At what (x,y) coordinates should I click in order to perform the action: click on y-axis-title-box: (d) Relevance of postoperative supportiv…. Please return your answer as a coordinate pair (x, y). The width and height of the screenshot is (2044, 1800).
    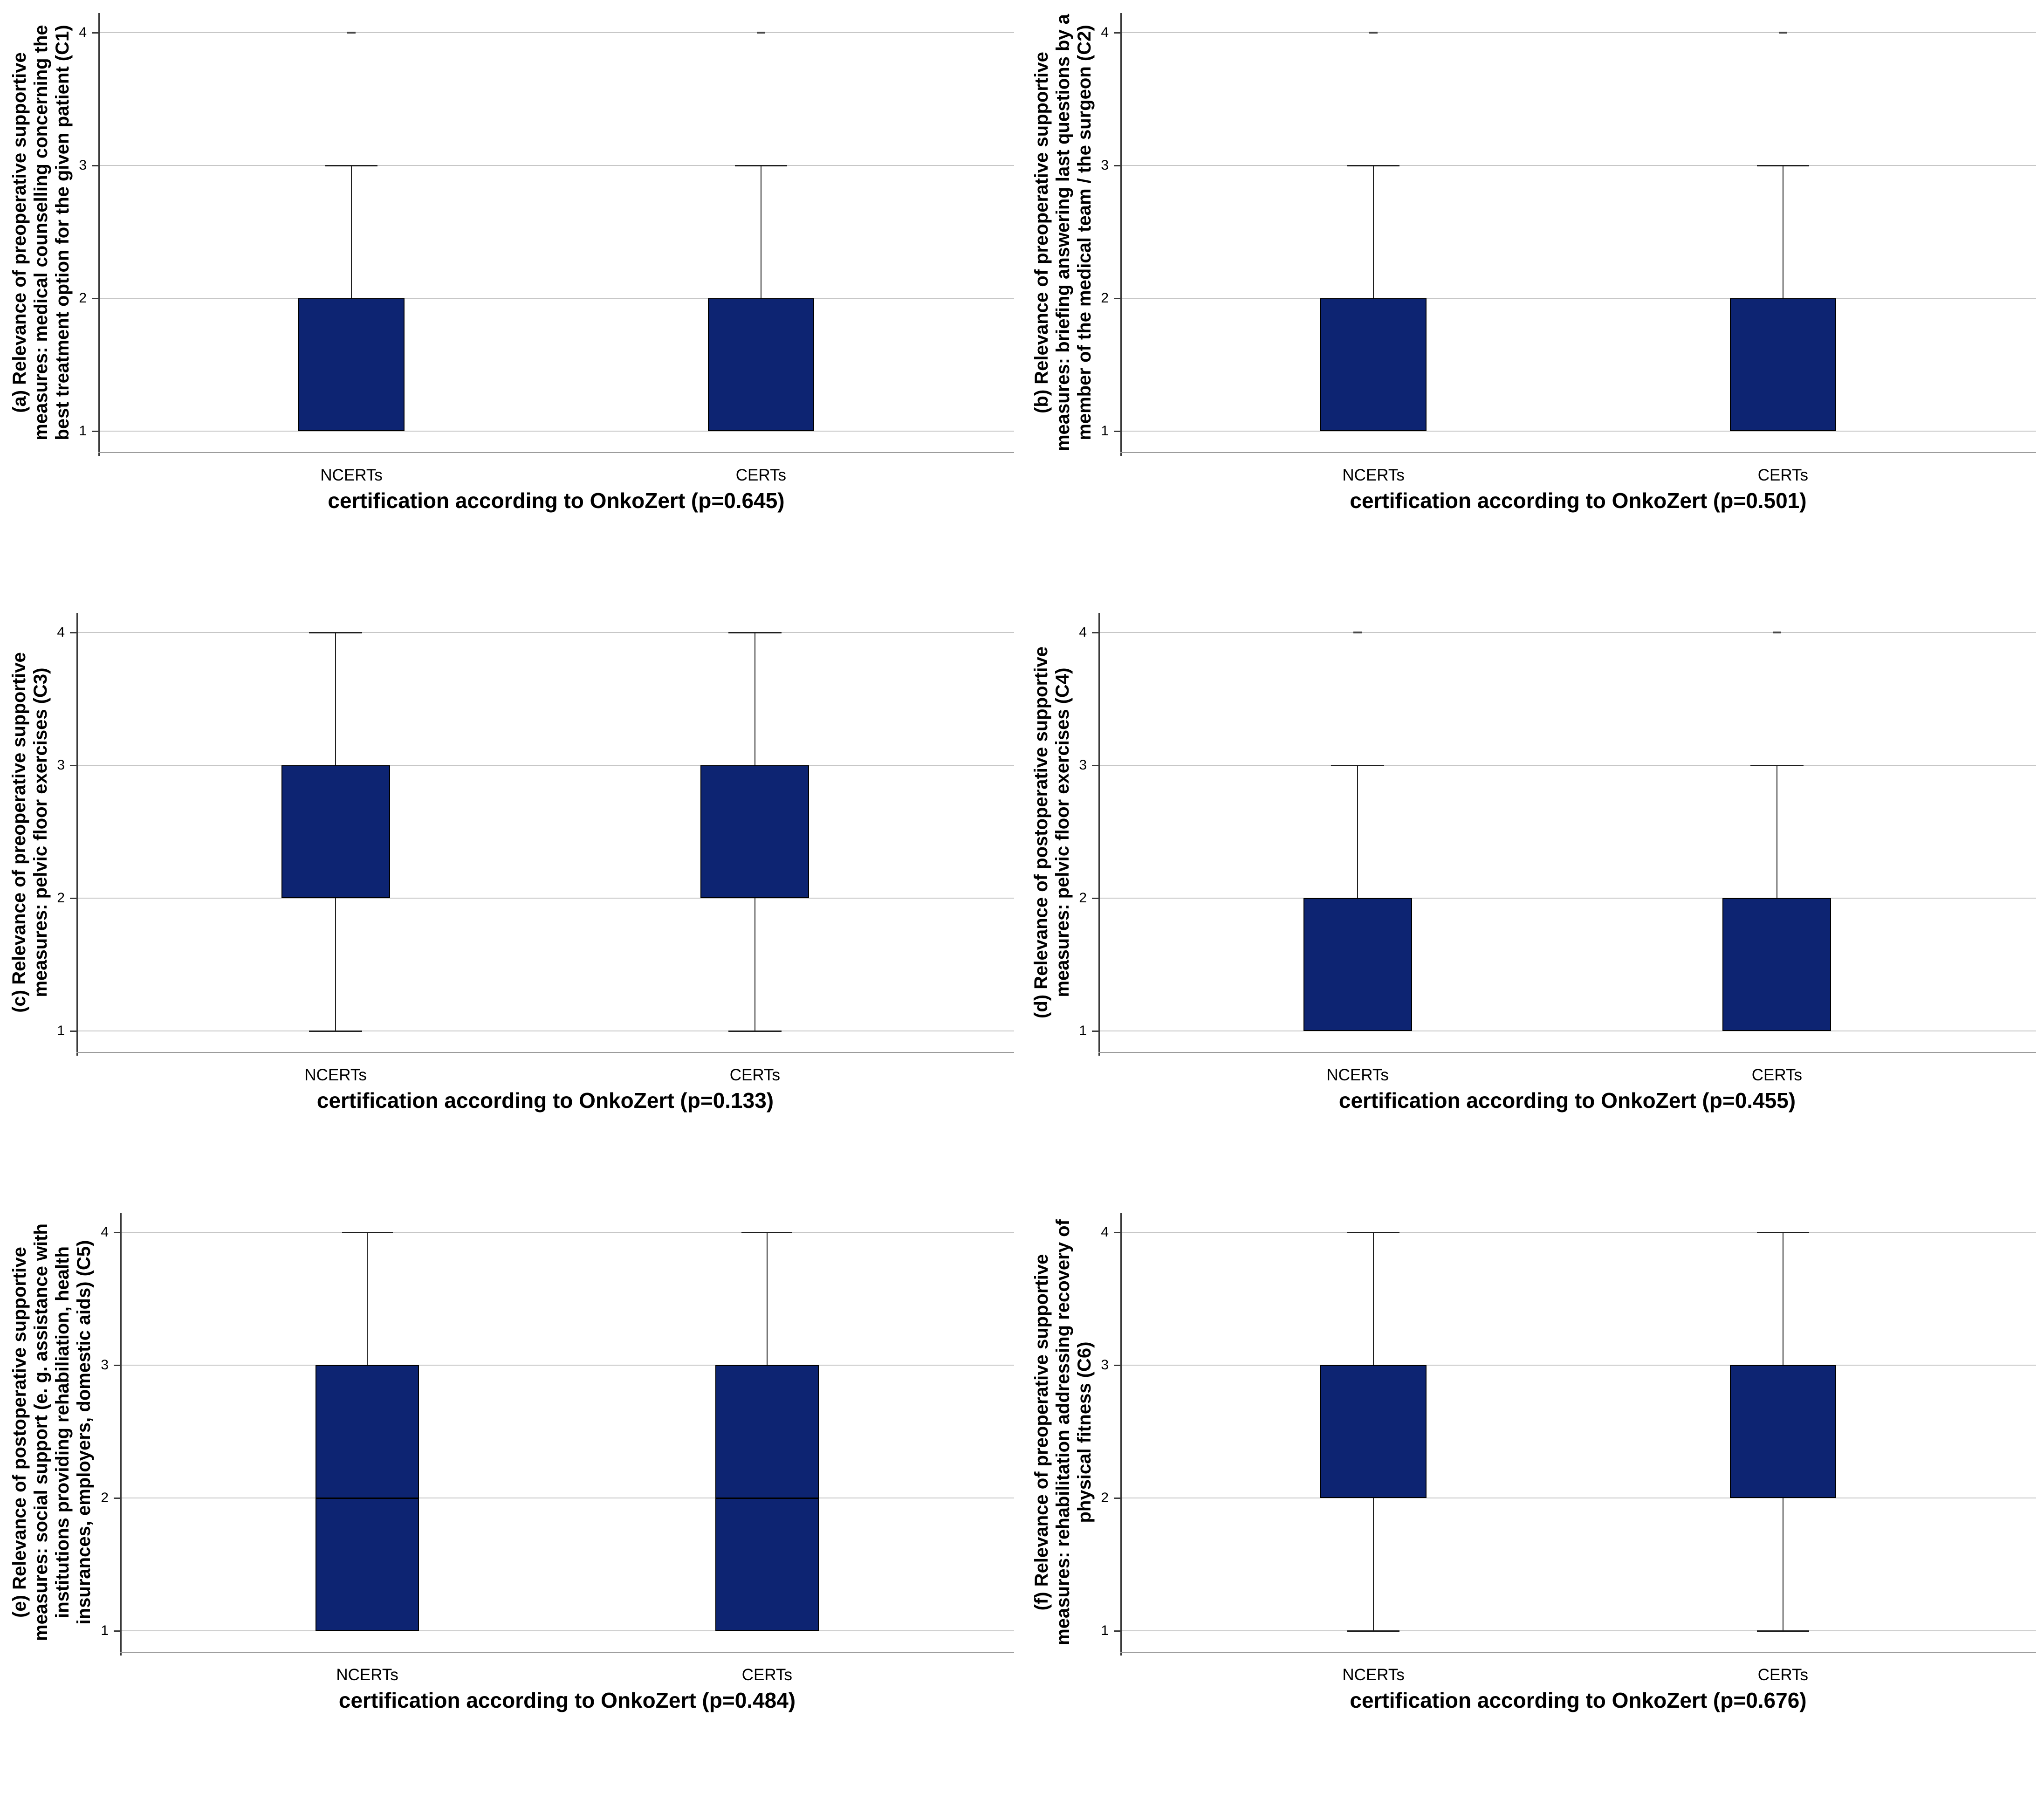
    Looking at the image, I should click on (1052, 832).